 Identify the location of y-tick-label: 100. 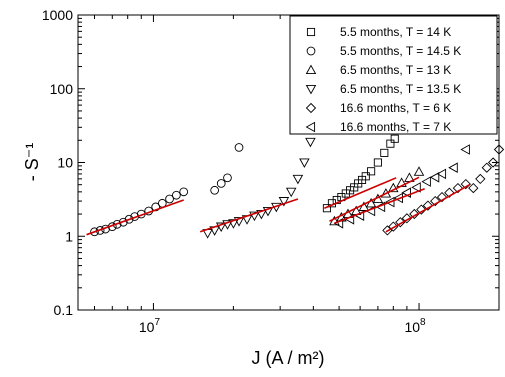
(62, 89).